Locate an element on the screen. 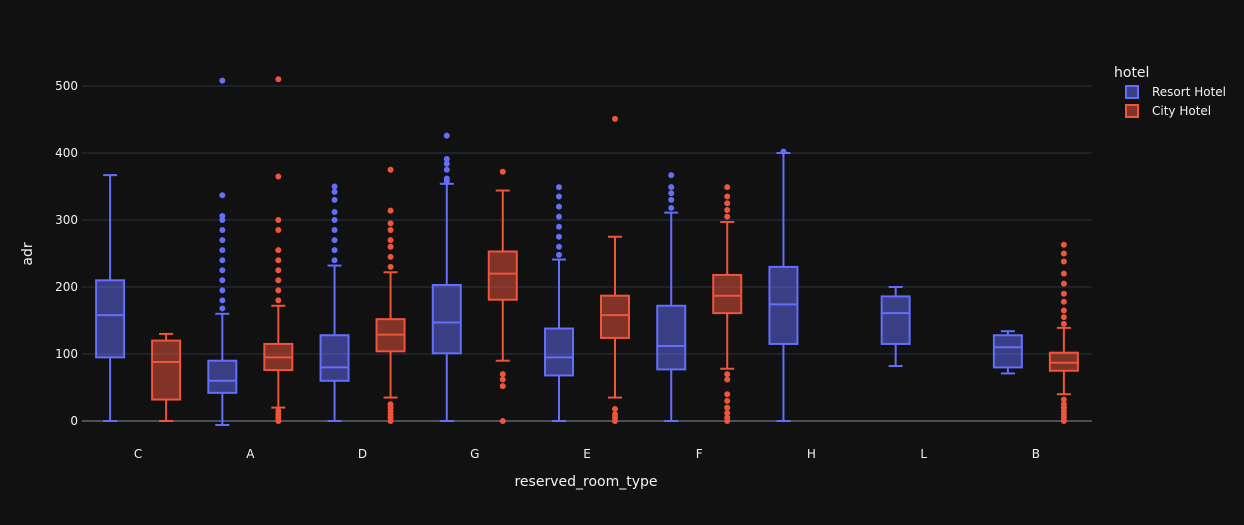  y-axis-title: adr is located at coordinates (28, 253).